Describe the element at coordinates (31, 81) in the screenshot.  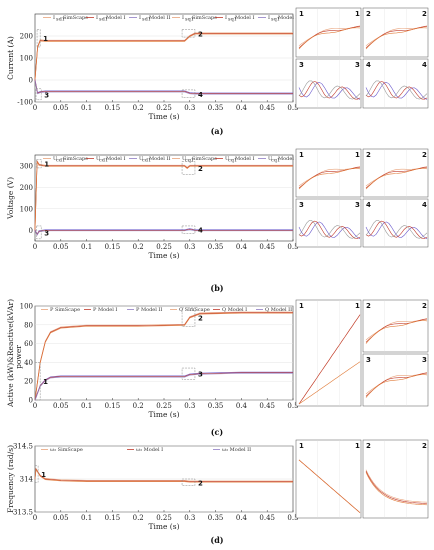
I see `y-tick-label: 0` at that location.